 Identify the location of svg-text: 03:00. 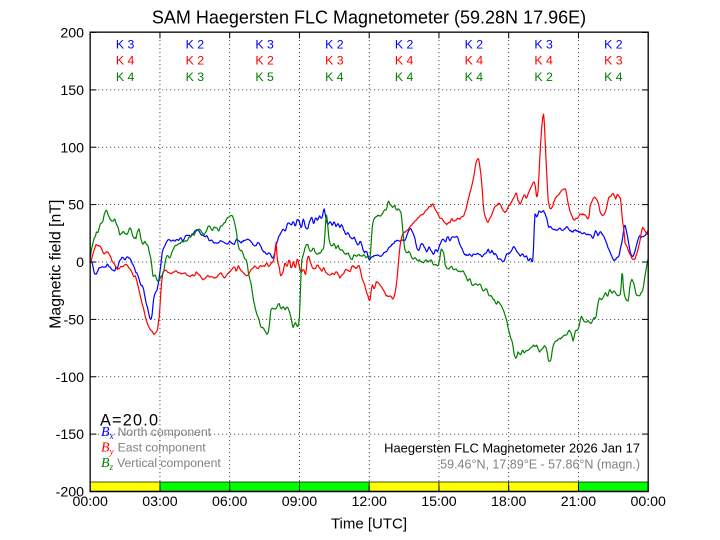
(160, 502).